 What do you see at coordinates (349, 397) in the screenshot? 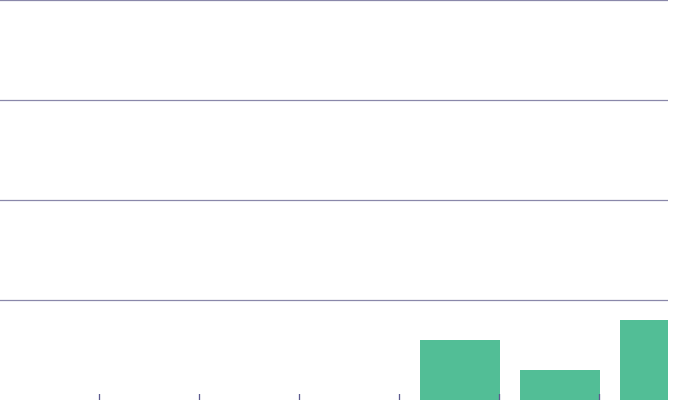
I see `x-axis` at bounding box center [349, 397].